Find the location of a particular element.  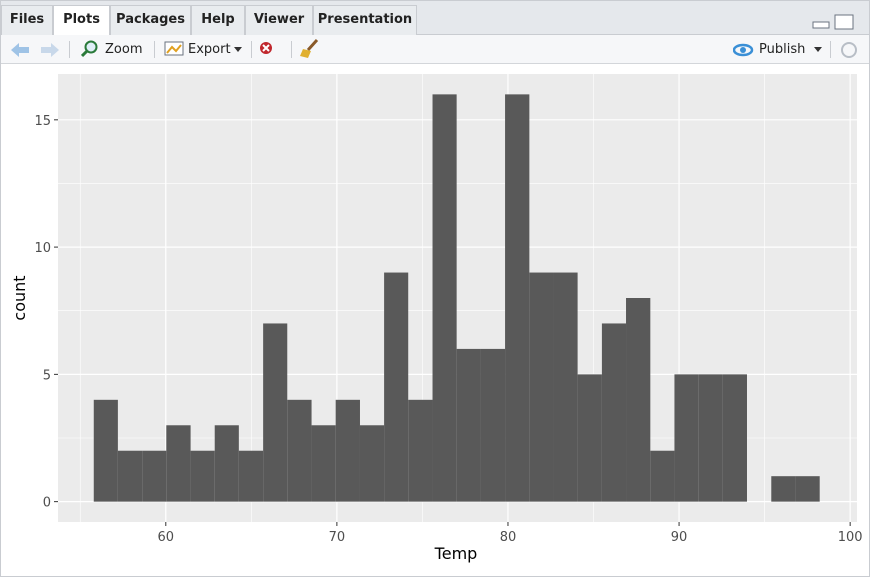

y-axis-title: count is located at coordinates (19, 297).